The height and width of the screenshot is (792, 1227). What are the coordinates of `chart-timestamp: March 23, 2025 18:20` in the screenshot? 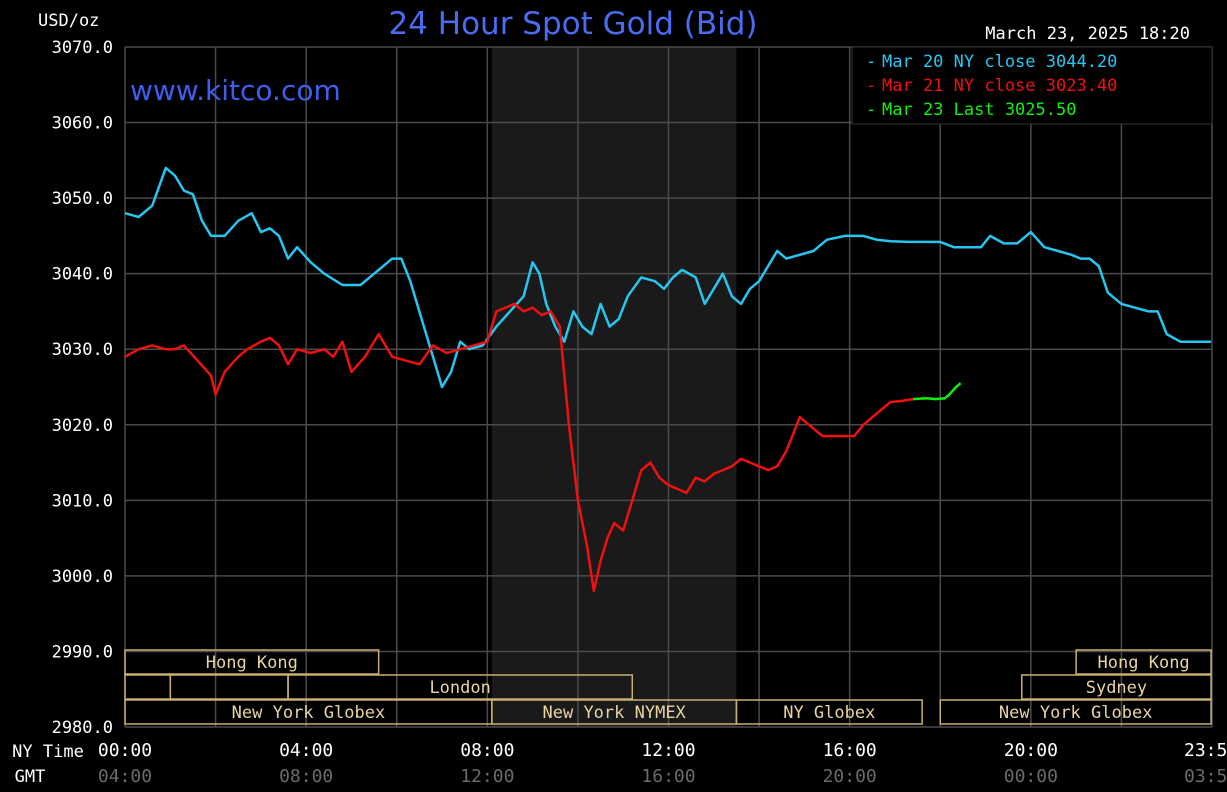 It's located at (1087, 34).